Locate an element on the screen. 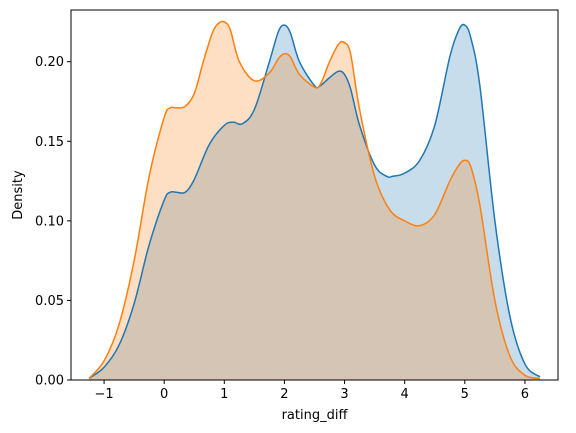  x-axis-label: rating_diff is located at coordinates (315, 415).